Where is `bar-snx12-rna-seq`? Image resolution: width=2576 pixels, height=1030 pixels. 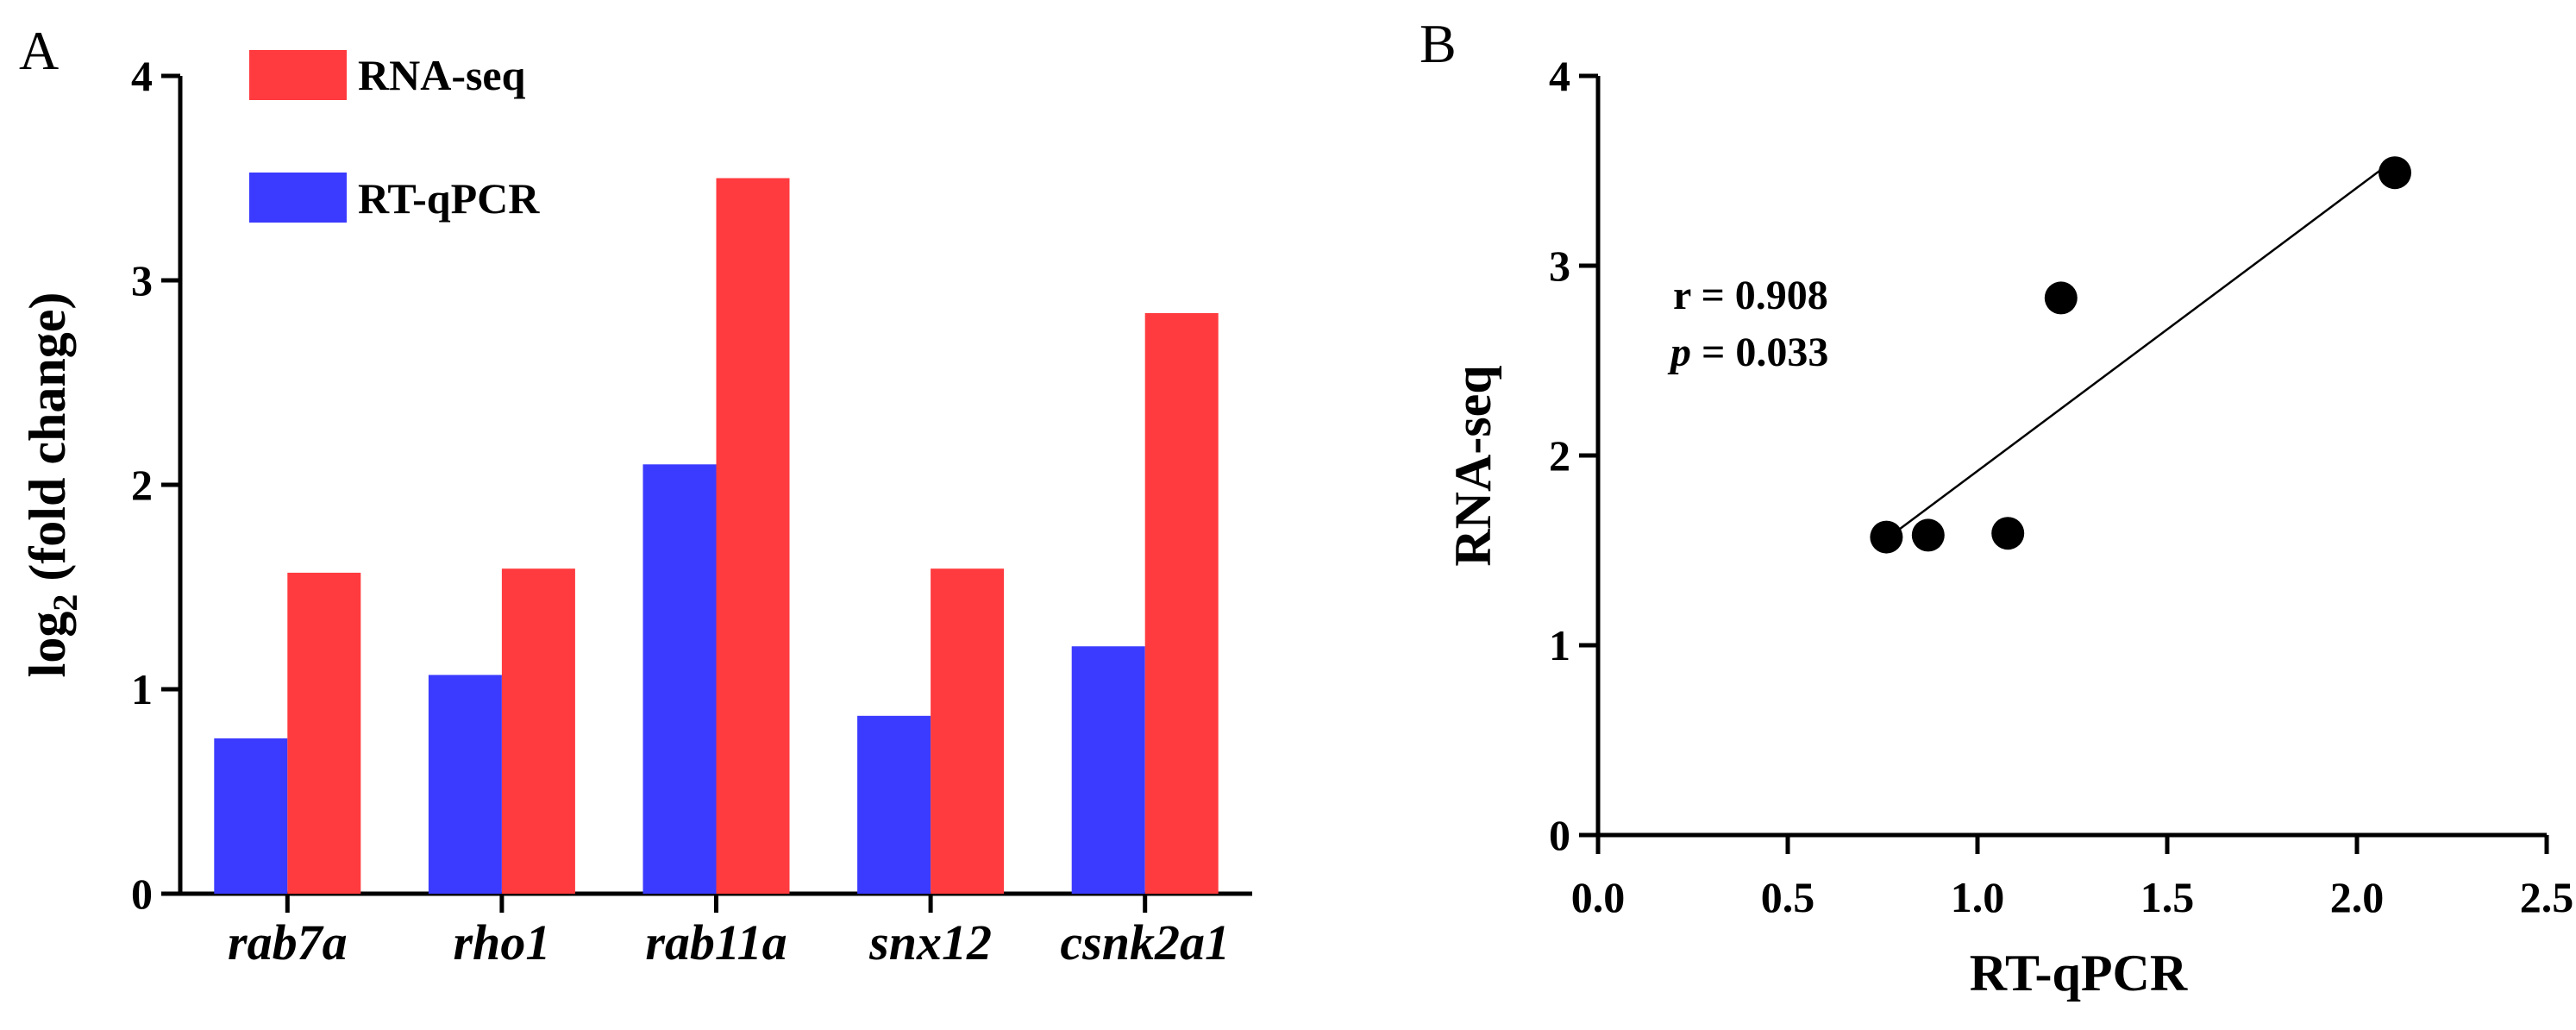 bar-snx12-rna-seq is located at coordinates (968, 731).